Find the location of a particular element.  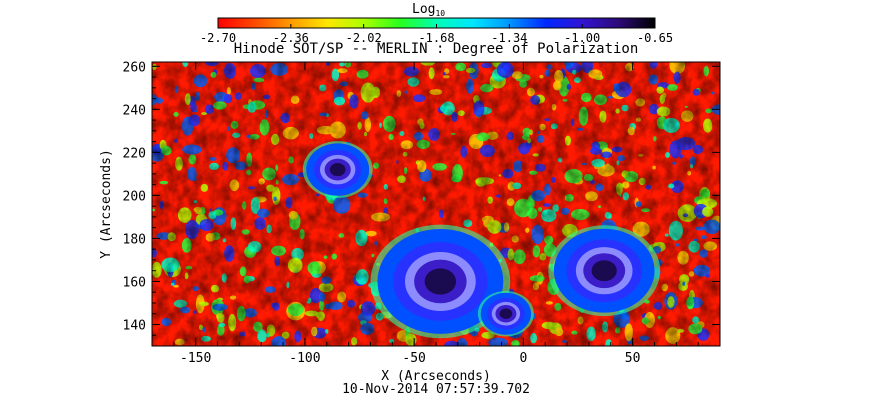

x-tick-label: -50 is located at coordinates (413, 358).